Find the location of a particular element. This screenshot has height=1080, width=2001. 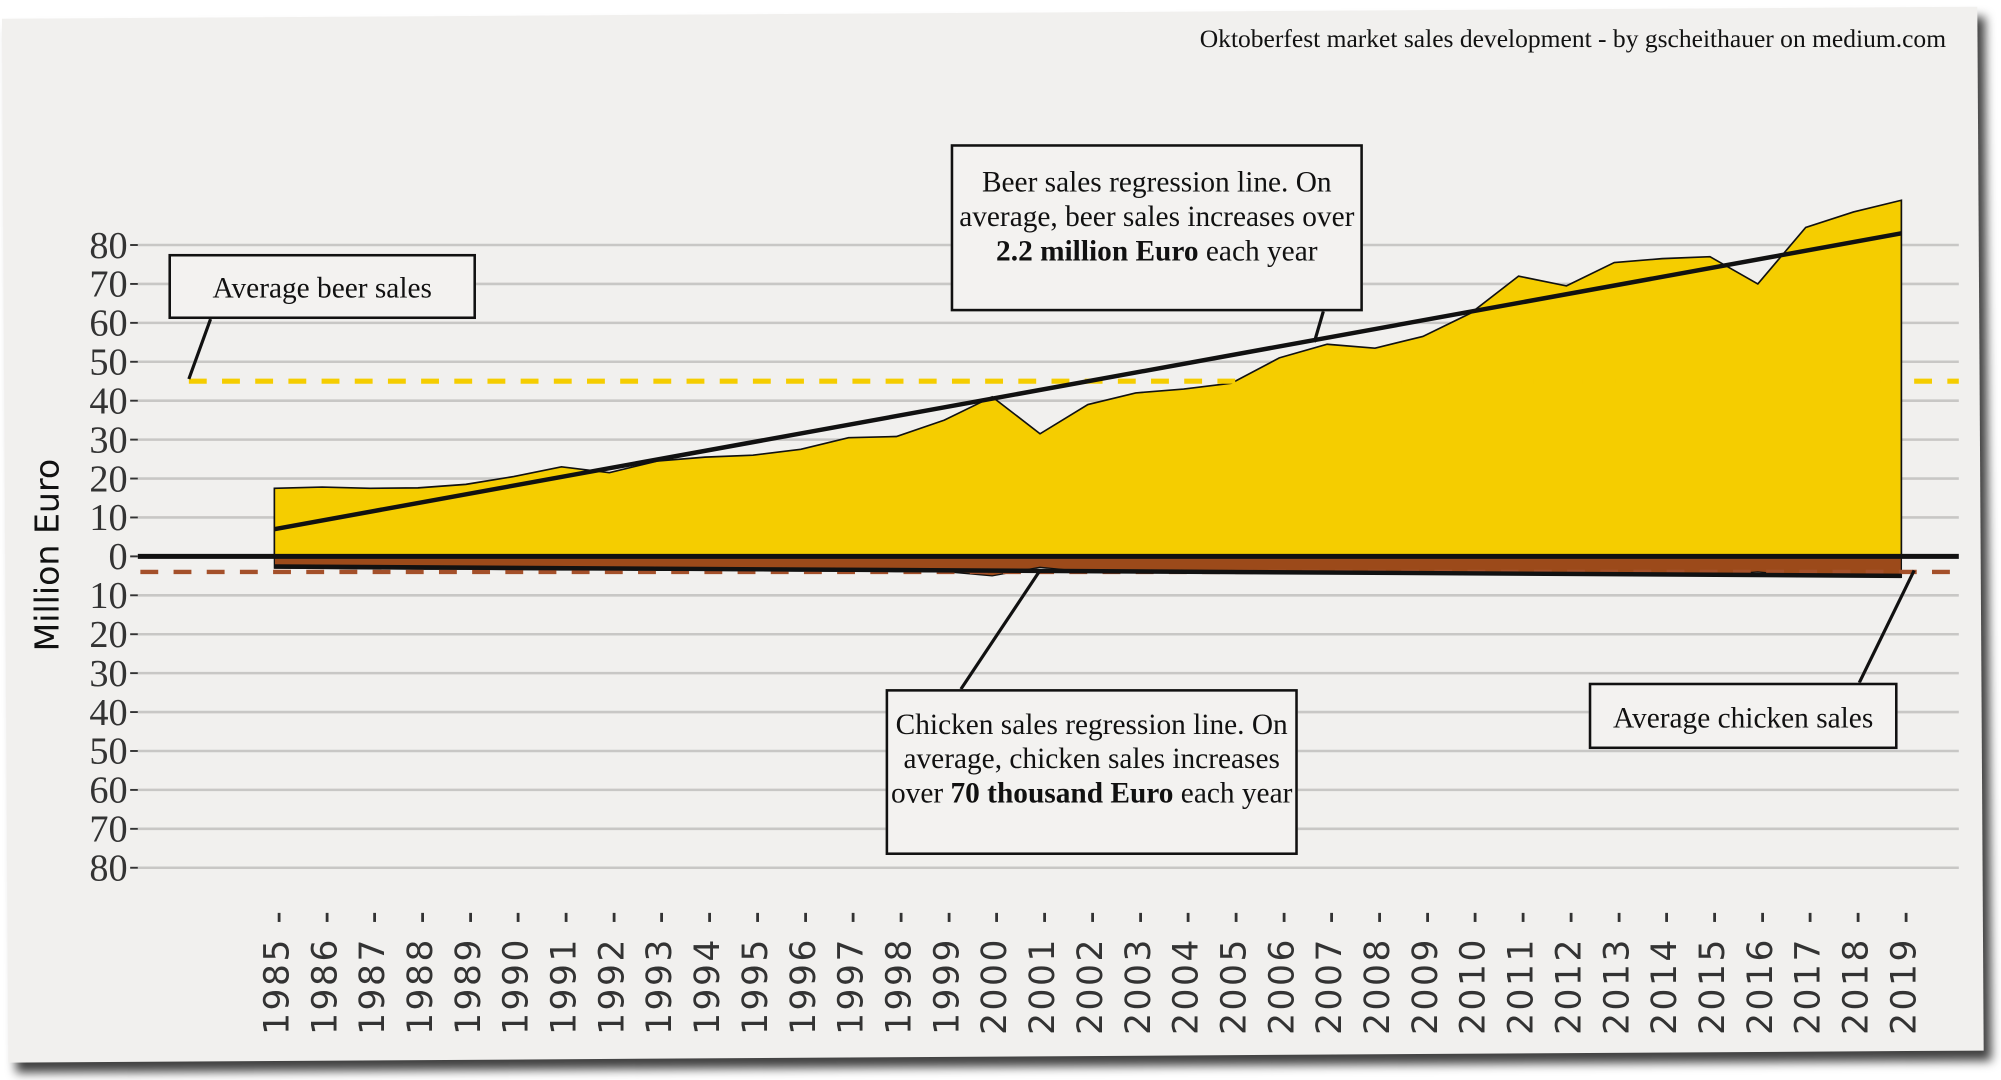

y-axis-label: Million Euro is located at coordinates (48, 555).